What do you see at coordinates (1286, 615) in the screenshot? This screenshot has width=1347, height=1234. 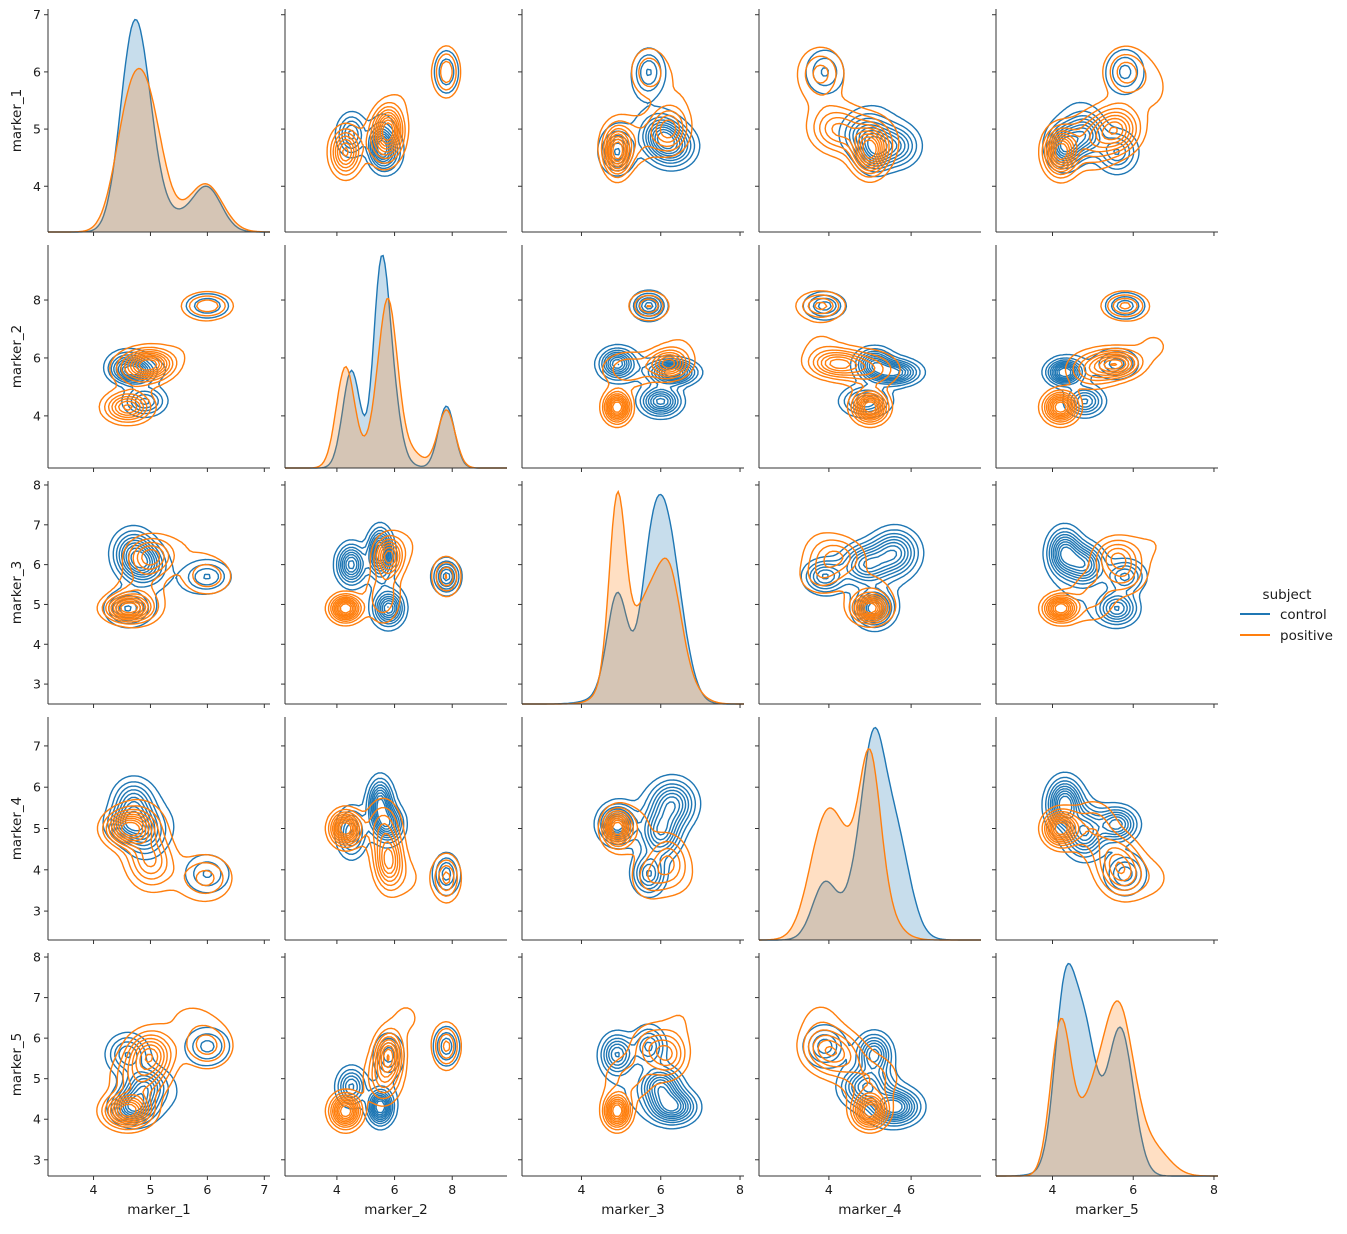 I see `legend: subject control positive` at bounding box center [1286, 615].